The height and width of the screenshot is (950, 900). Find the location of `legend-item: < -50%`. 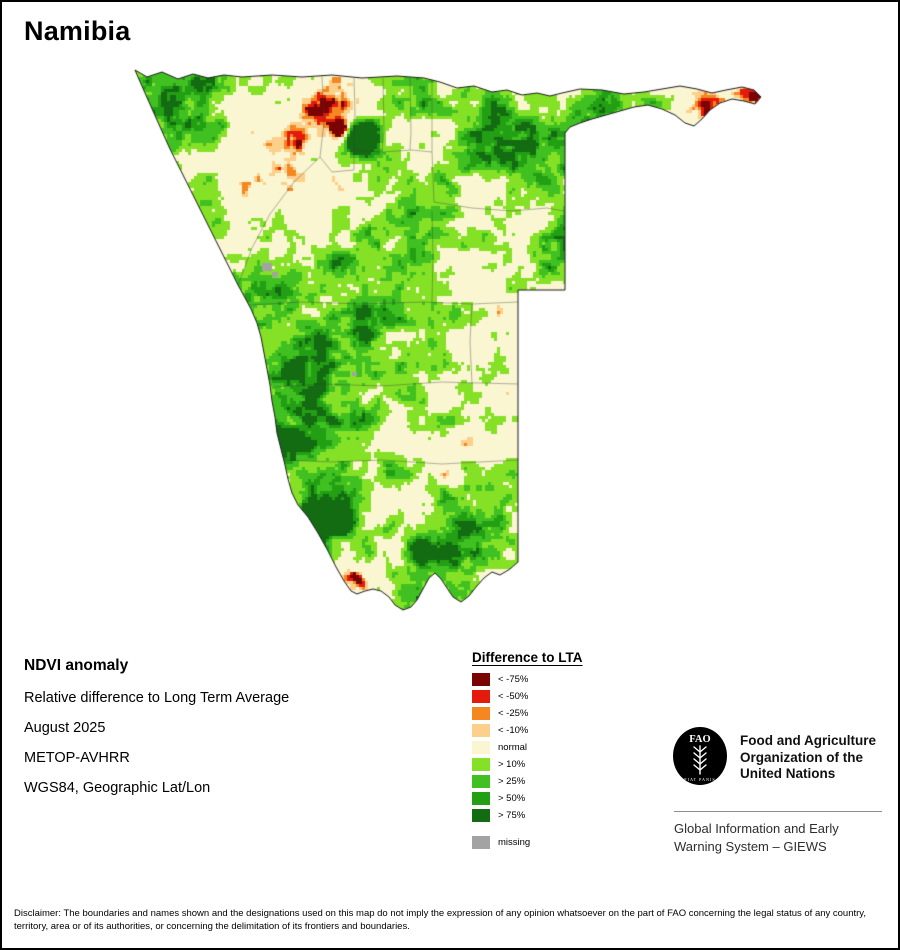

legend-item: < -50% is located at coordinates (527, 696).